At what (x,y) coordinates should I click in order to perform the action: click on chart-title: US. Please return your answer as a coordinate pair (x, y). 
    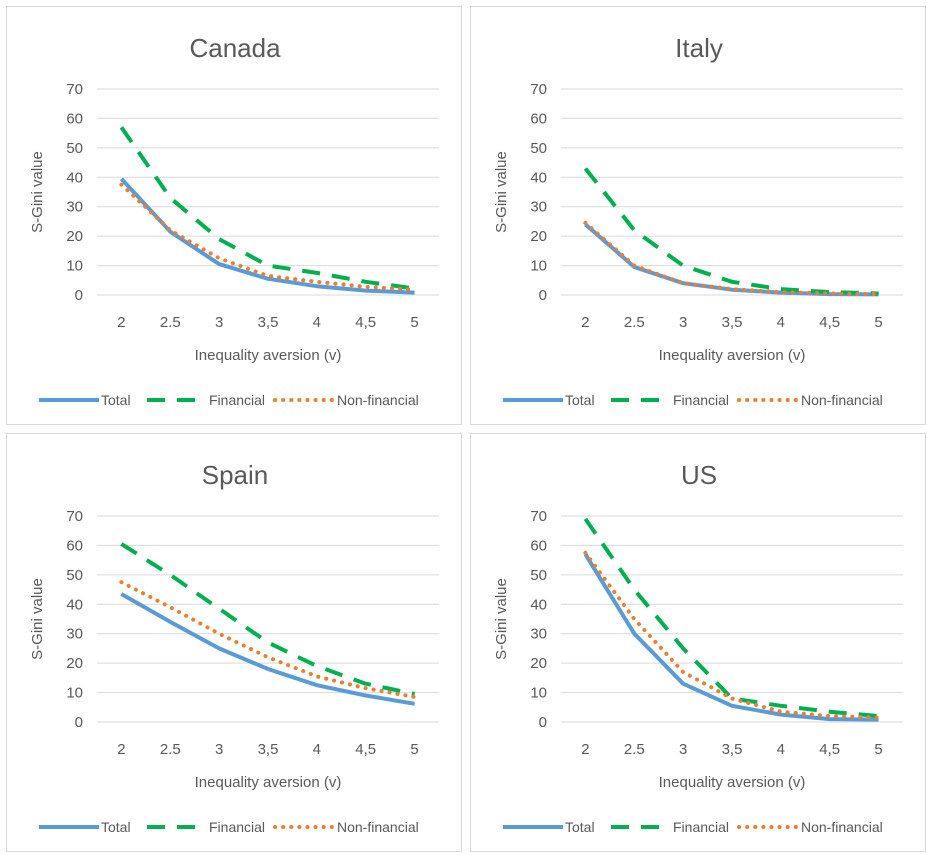
    Looking at the image, I should click on (699, 475).